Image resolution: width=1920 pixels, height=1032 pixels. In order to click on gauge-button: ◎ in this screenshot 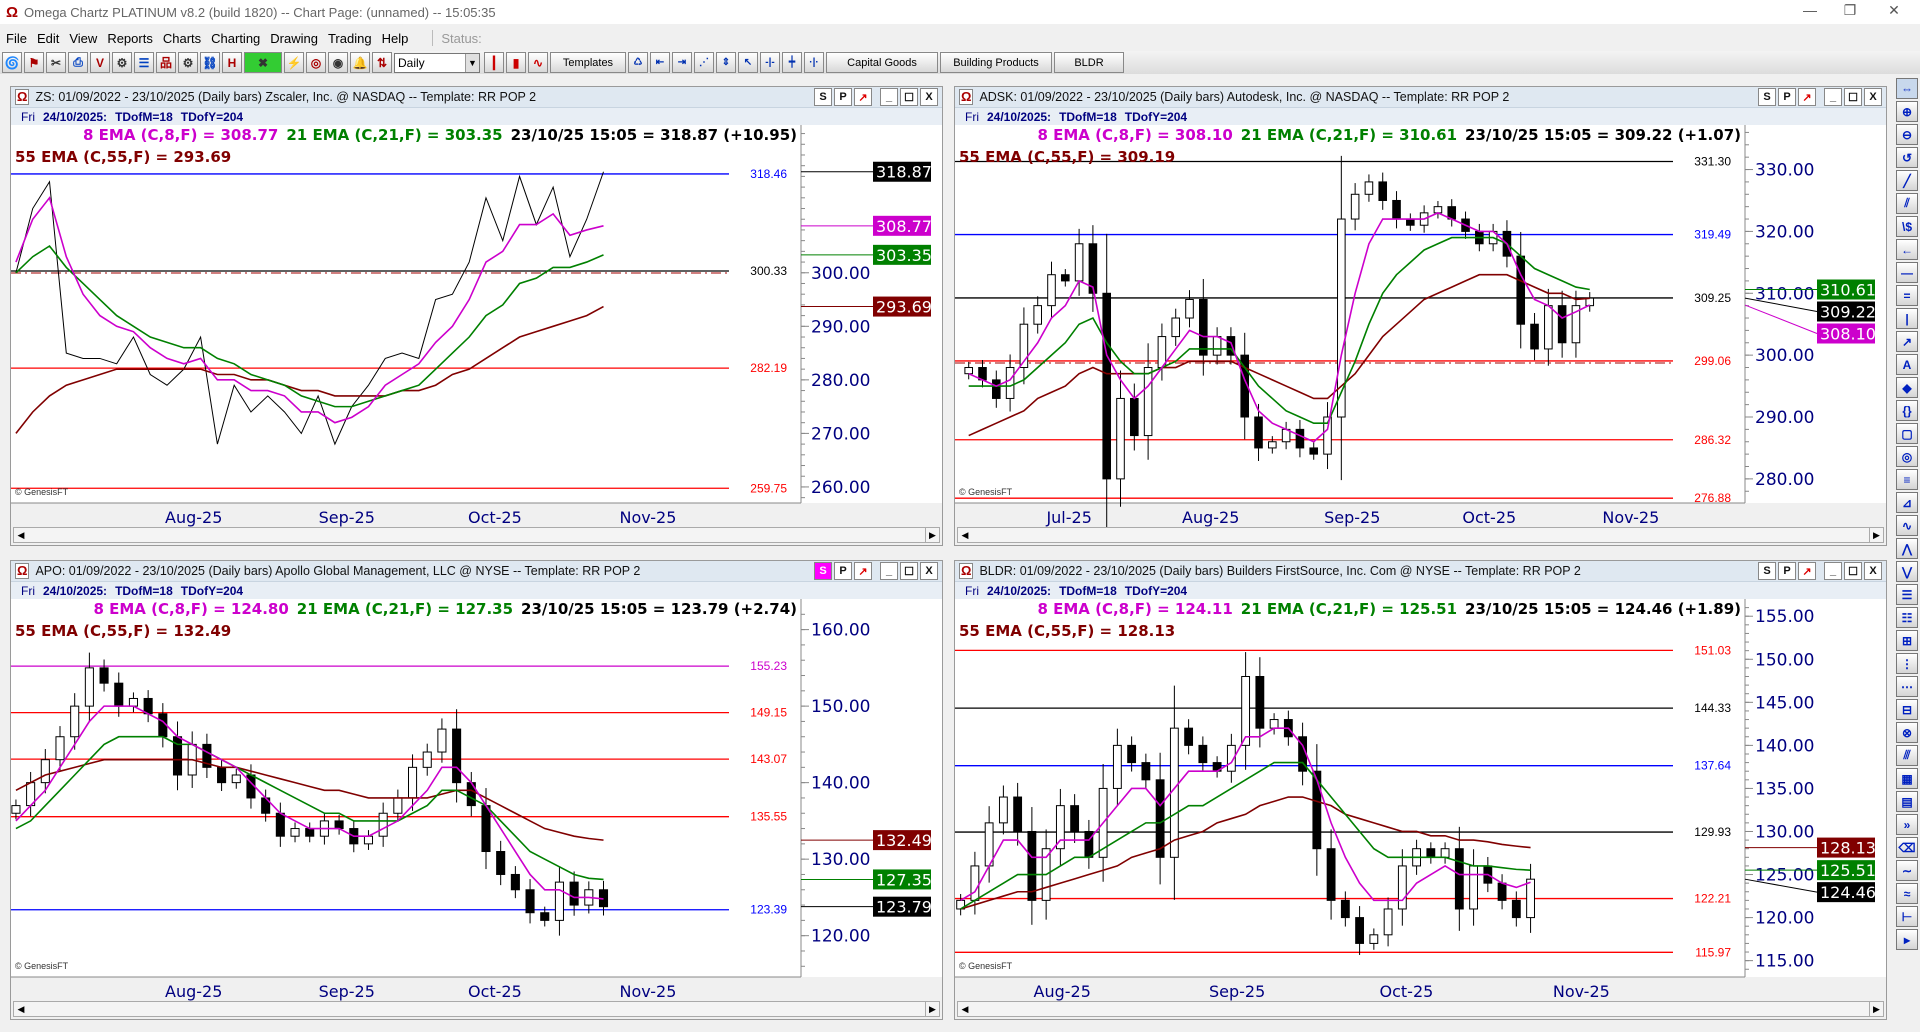, I will do `click(316, 62)`.